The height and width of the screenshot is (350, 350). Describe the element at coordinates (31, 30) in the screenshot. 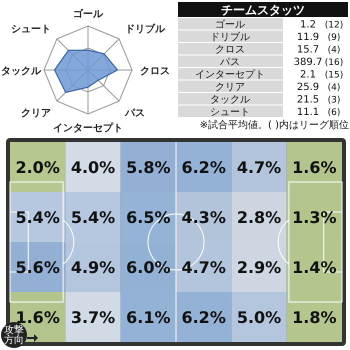

I see `spoke-label: シュート` at that location.